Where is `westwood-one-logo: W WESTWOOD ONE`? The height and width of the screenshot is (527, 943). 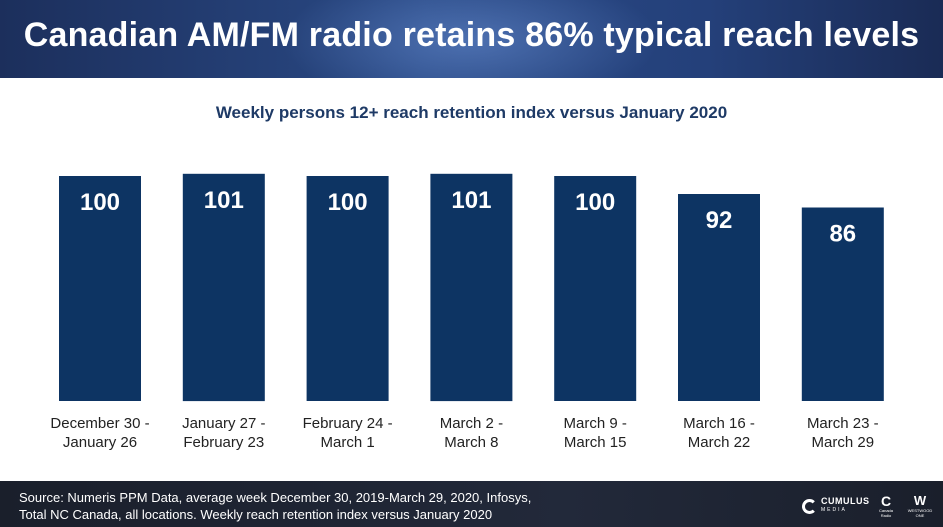
westwood-one-logo: W WESTWOOD ONE is located at coordinates (920, 506).